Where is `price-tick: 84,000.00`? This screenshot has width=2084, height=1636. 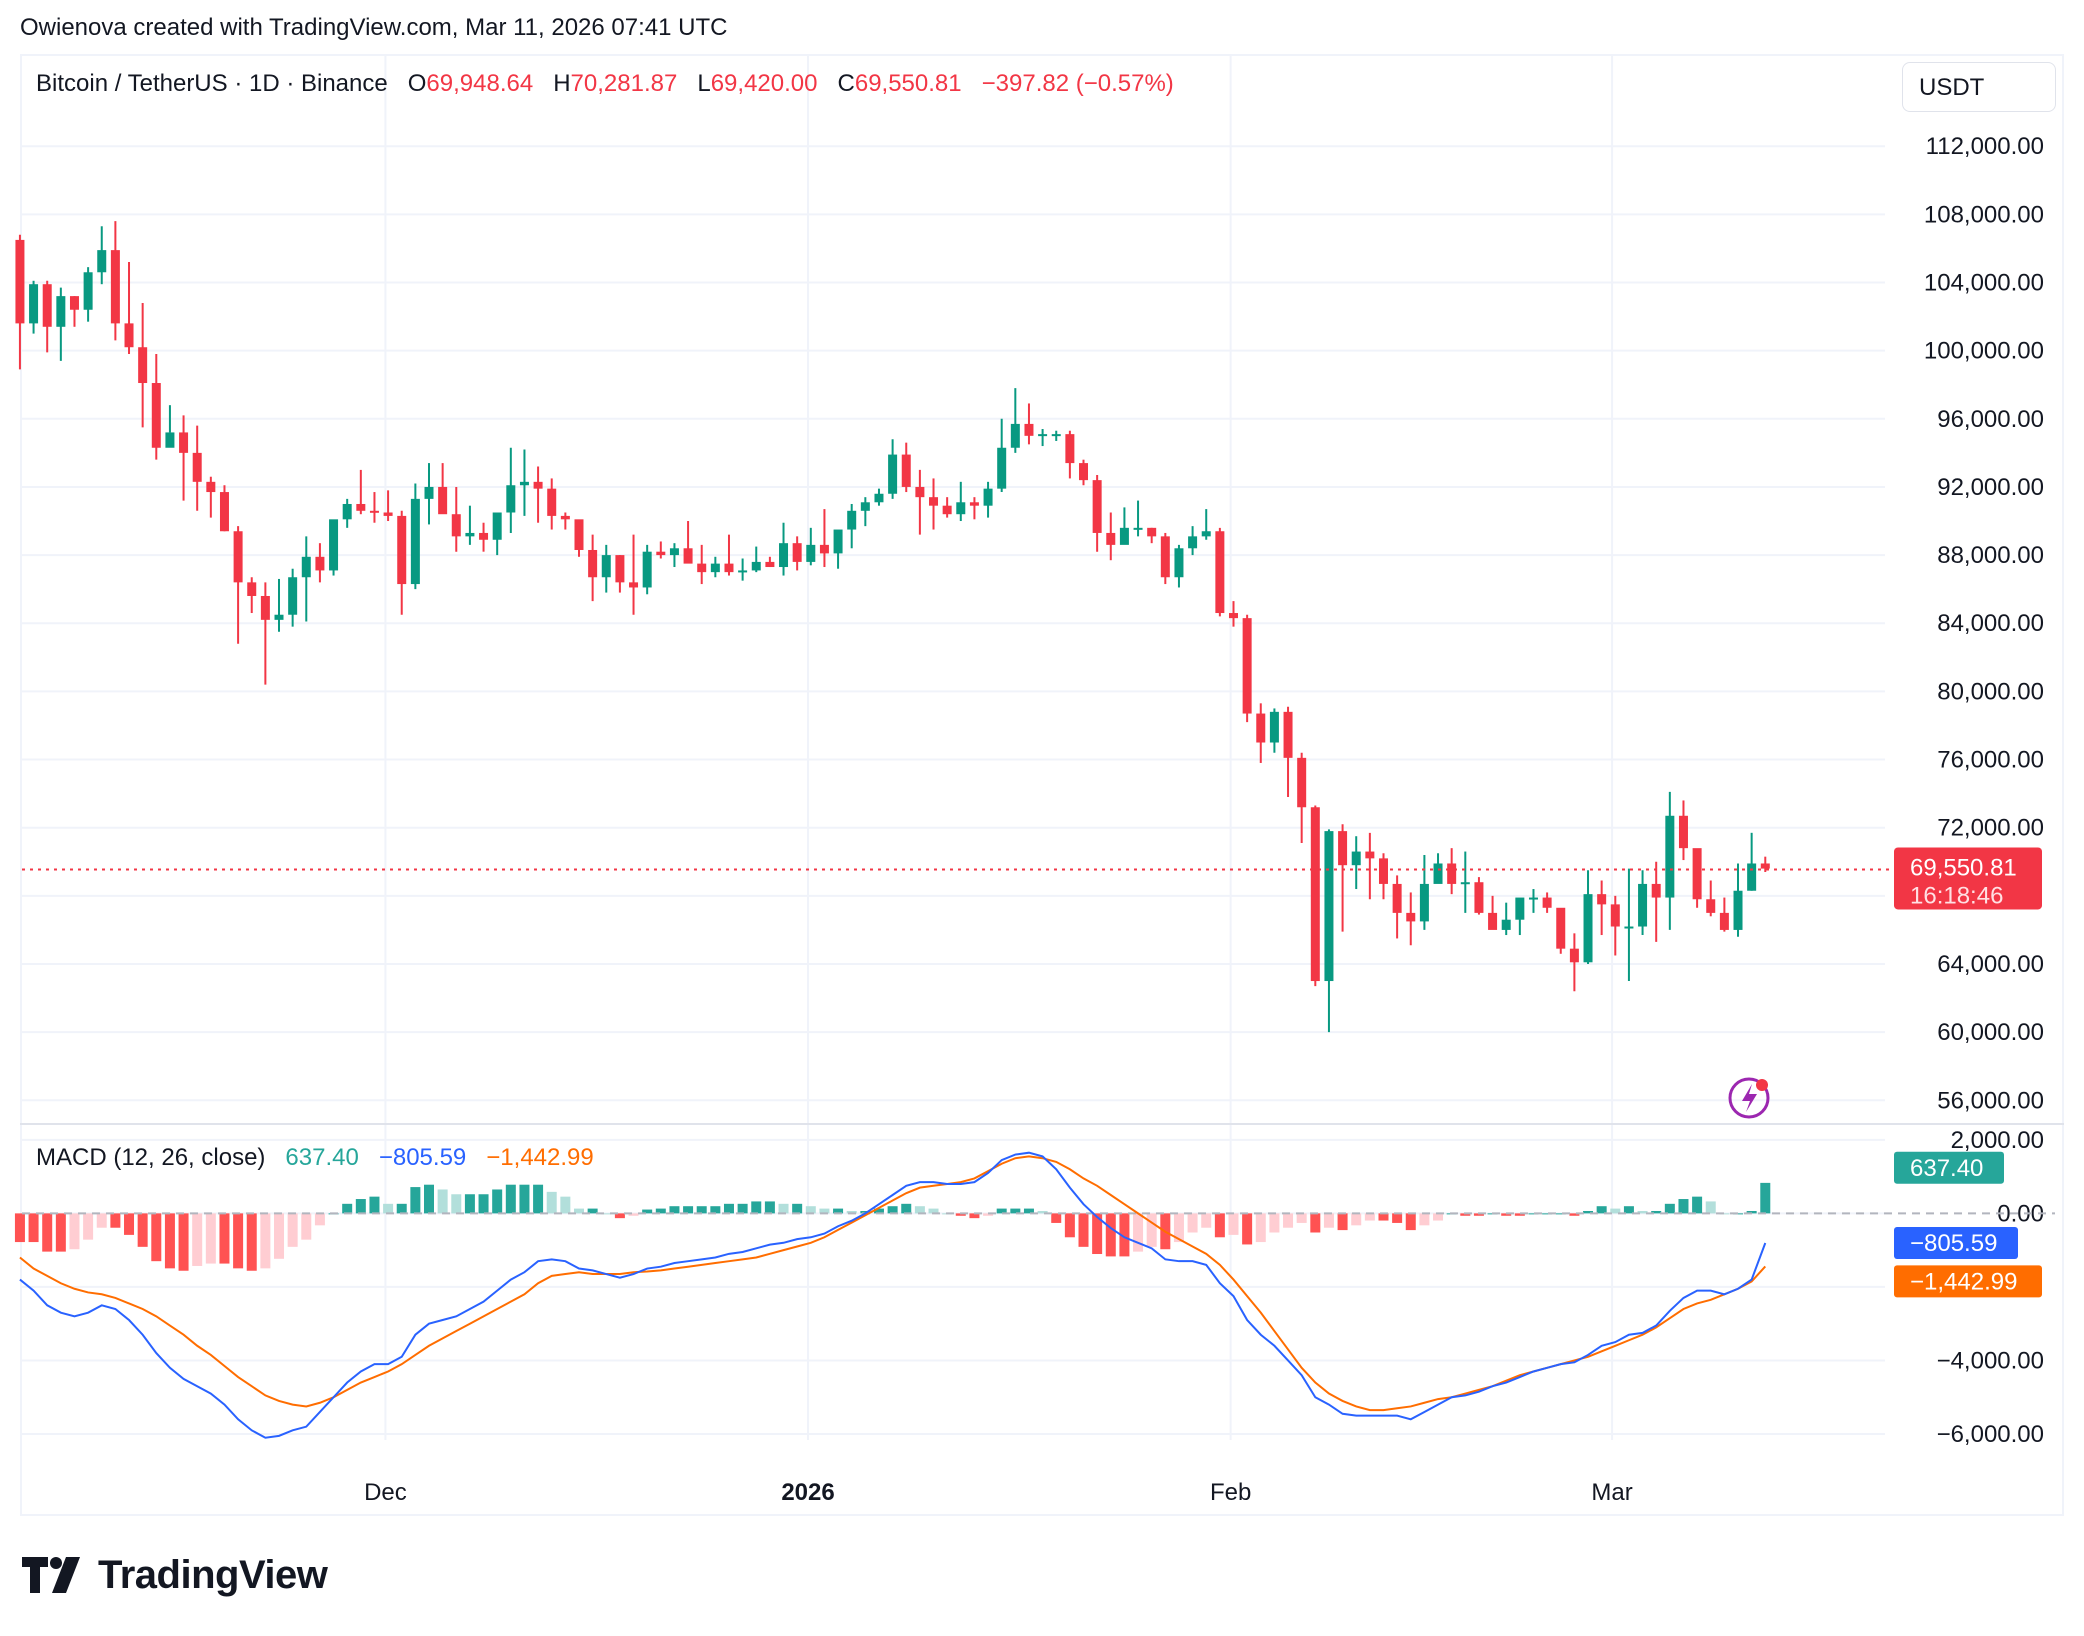
price-tick: 84,000.00 is located at coordinates (1990, 623).